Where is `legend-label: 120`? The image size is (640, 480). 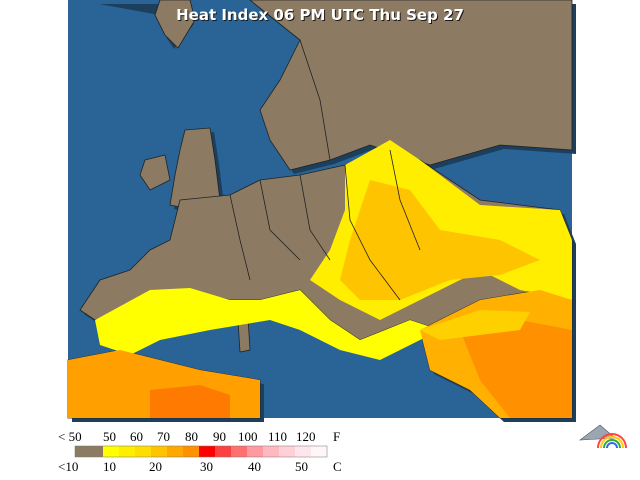 legend-label: 120 is located at coordinates (306, 436).